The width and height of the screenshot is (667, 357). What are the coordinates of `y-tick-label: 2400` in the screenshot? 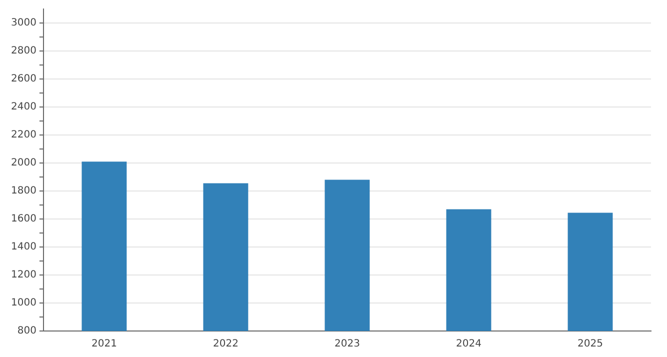 It's located at (23, 107).